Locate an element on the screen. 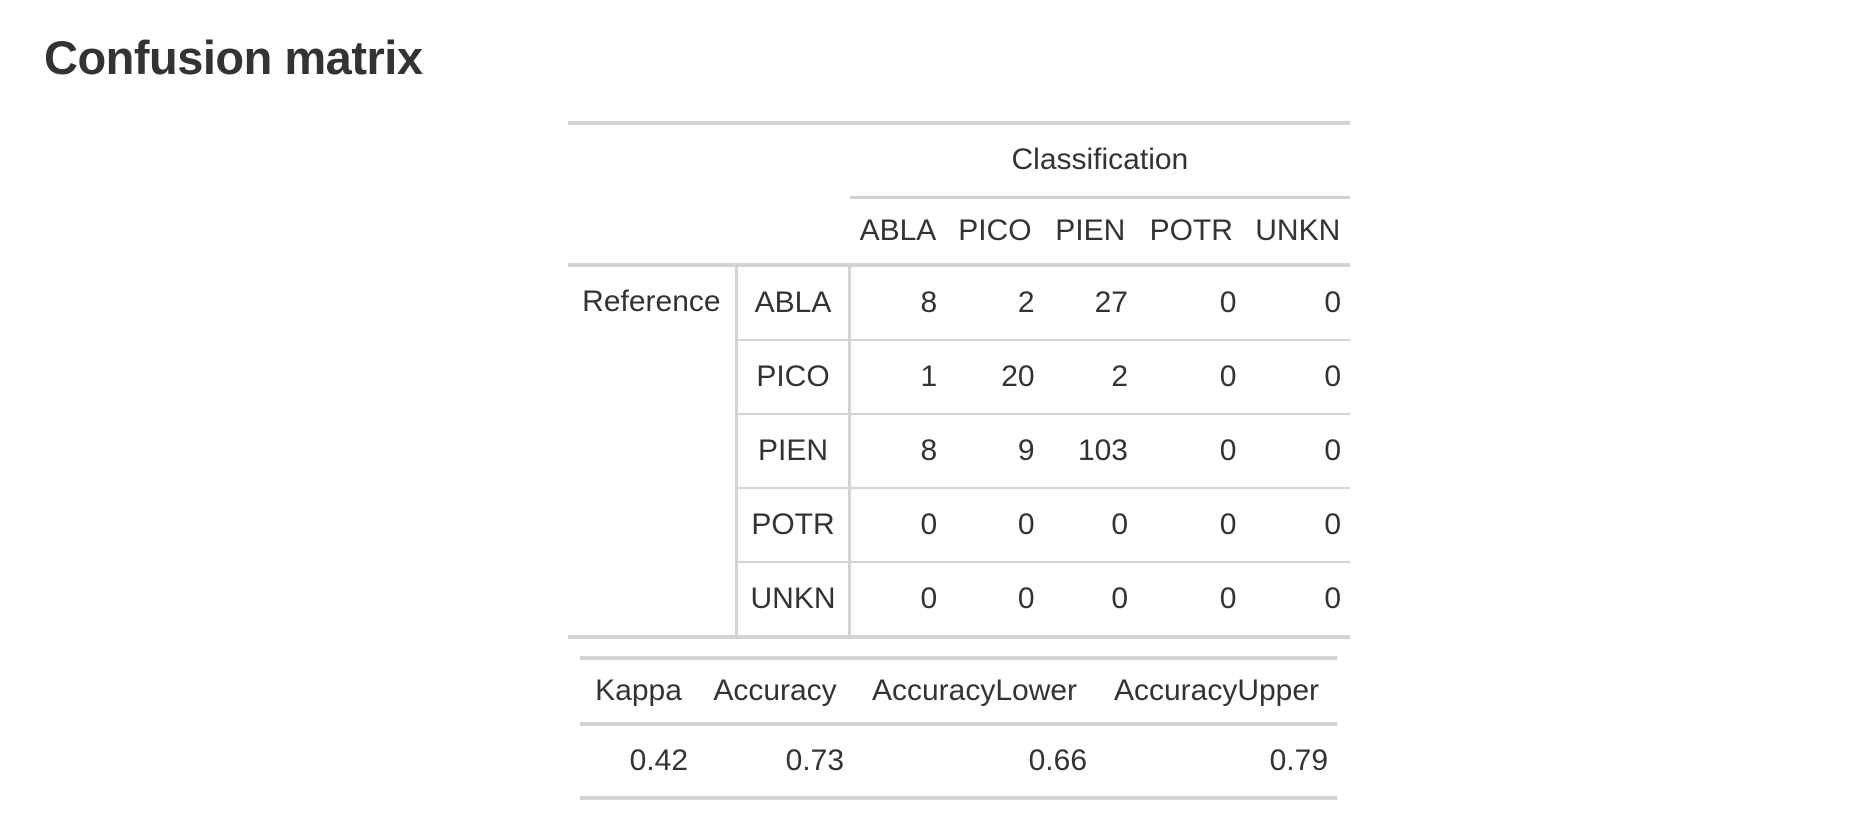 The height and width of the screenshot is (830, 1850). row-label: POTR is located at coordinates (794, 525).